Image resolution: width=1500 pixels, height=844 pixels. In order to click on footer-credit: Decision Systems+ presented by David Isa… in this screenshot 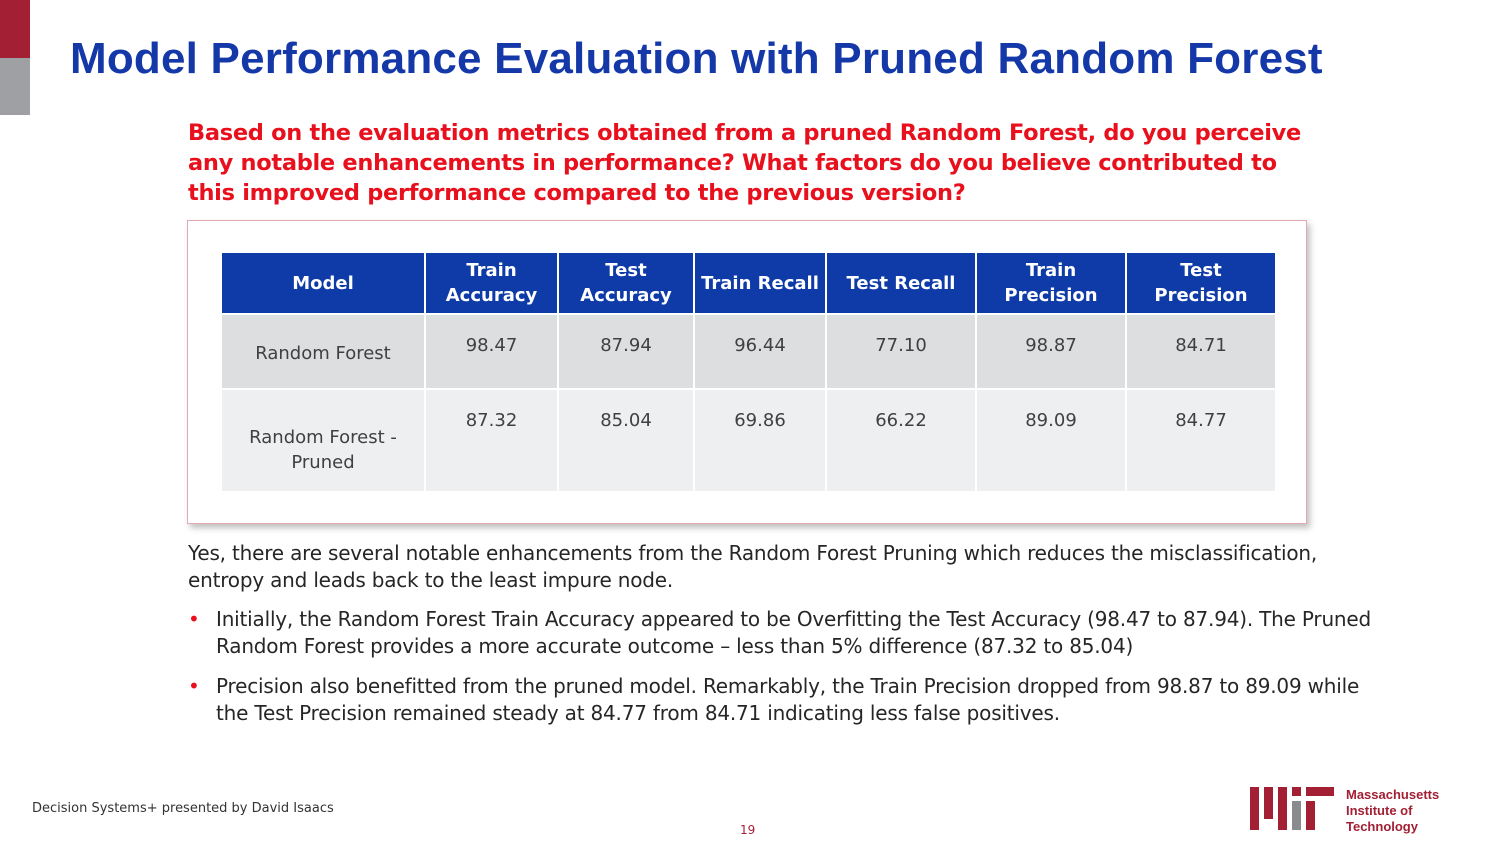, I will do `click(183, 808)`.